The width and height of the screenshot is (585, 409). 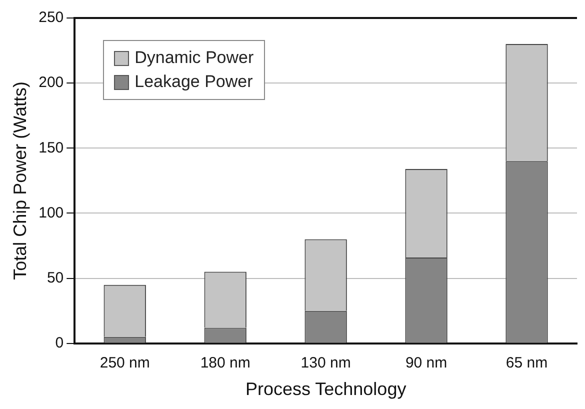 I want to click on y-tick-label: 100, so click(x=51, y=213).